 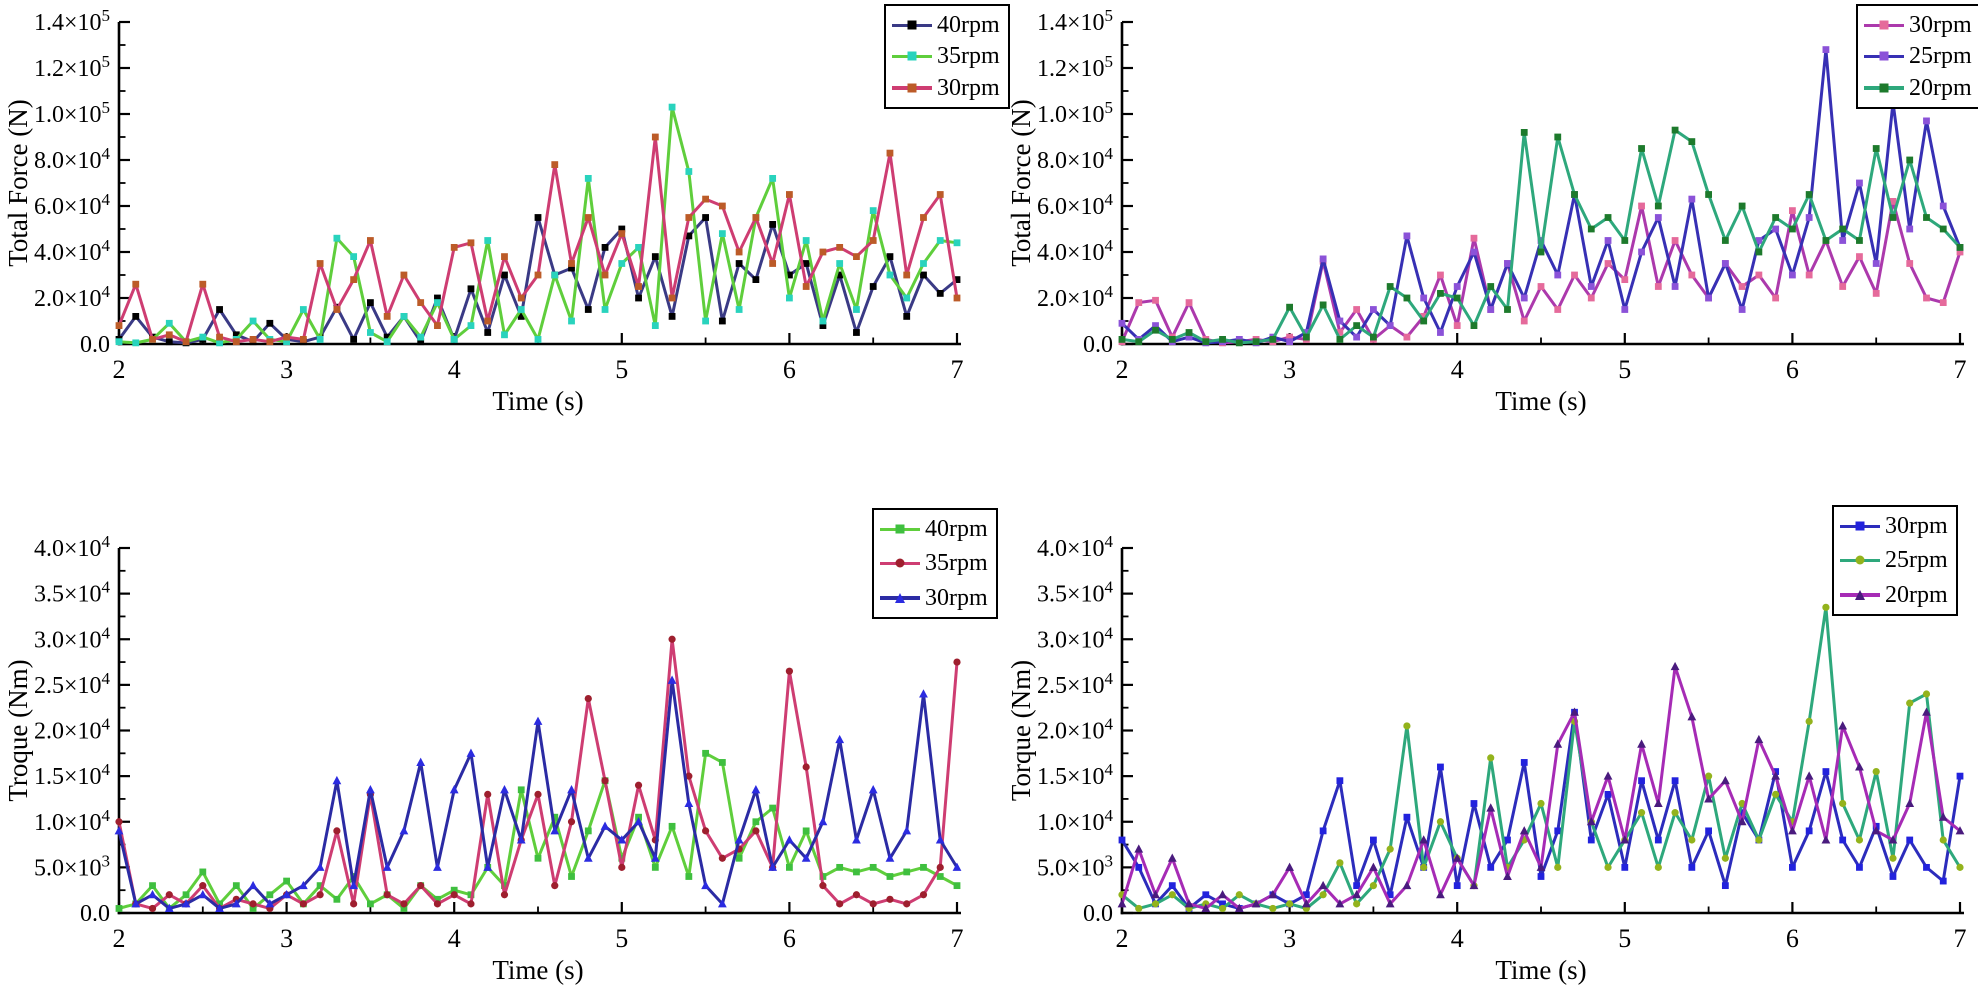 What do you see at coordinates (72, 113) in the screenshot?
I see `y-tick-label: 1.0×10⁵` at bounding box center [72, 113].